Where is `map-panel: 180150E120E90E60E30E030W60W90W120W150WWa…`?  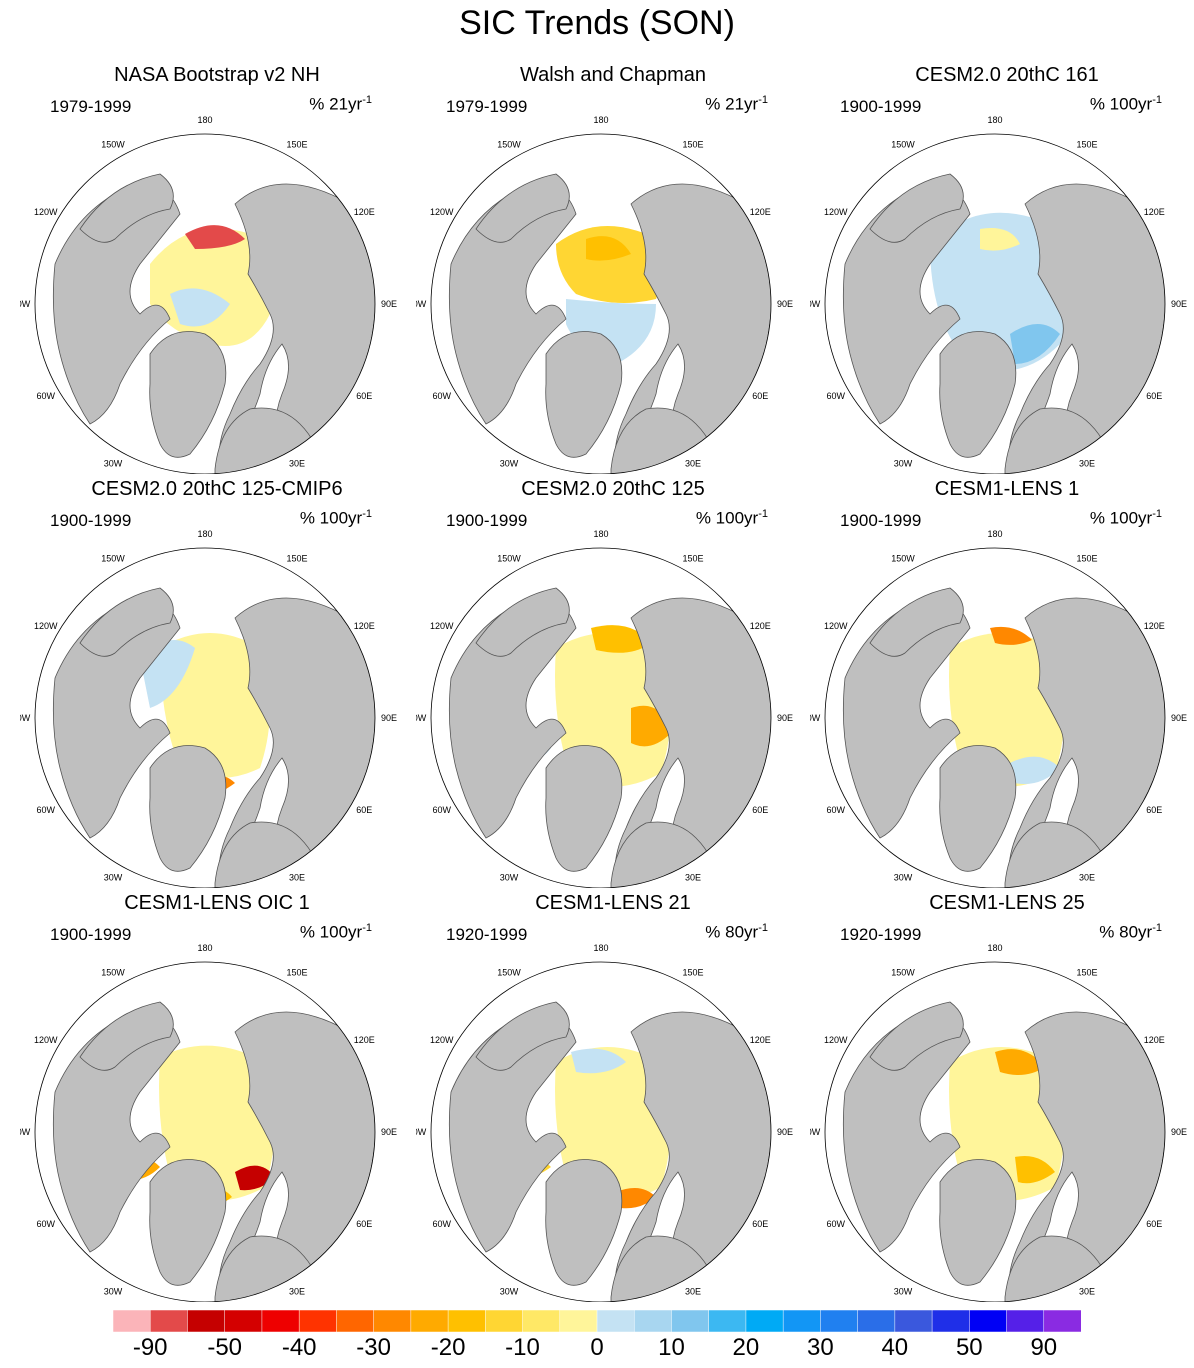
map-panel: 180150E120E90E60E30E030W60W90W120W150WWa… is located at coordinates (613, 269).